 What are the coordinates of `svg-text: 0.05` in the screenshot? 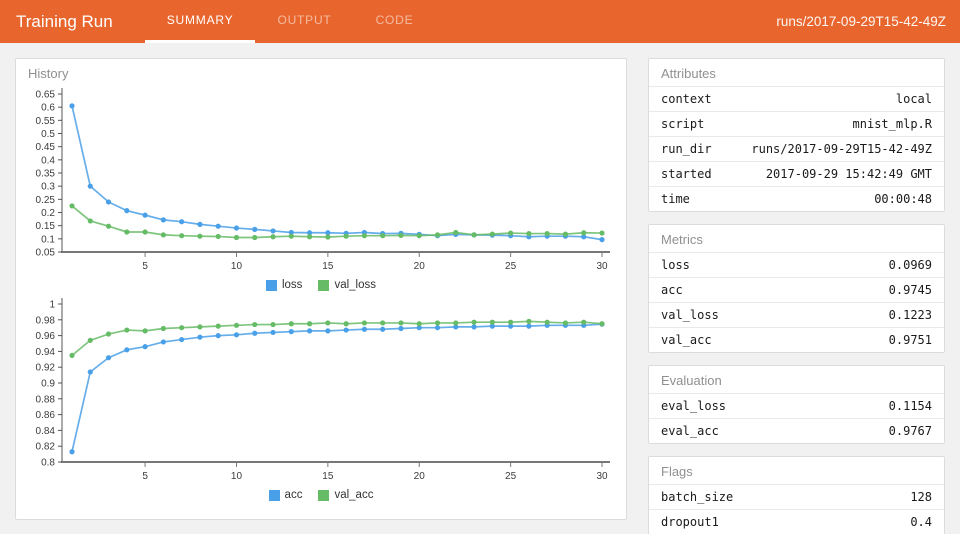 It's located at (46, 253).